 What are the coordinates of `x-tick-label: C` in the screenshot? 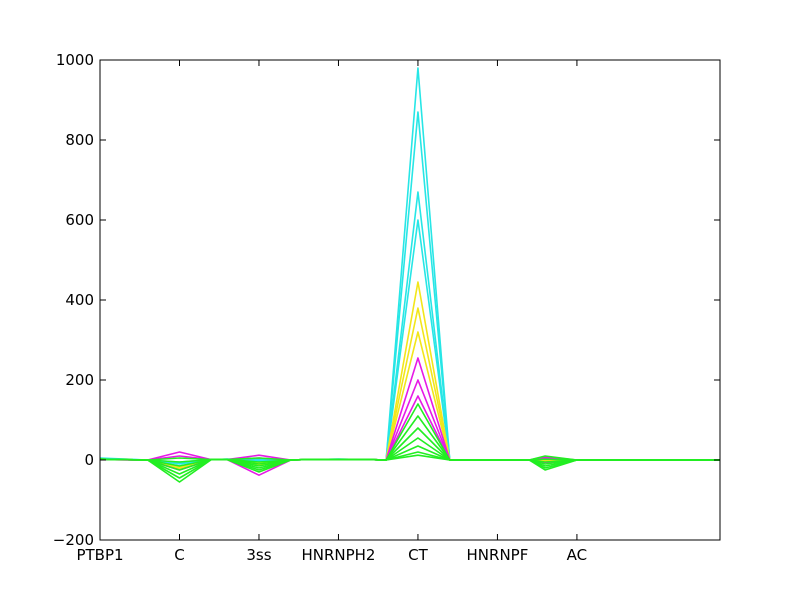 It's located at (179, 555).